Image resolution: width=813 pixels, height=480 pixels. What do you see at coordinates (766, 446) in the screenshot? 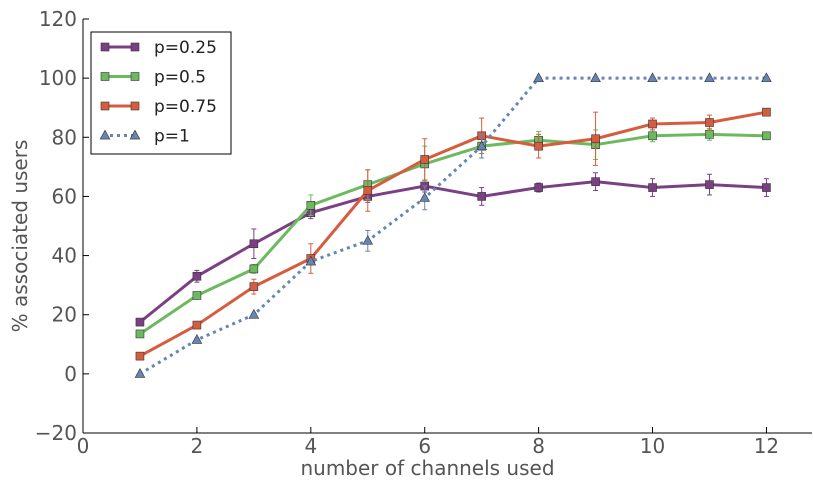
I see `x-tick-label: 12` at bounding box center [766, 446].